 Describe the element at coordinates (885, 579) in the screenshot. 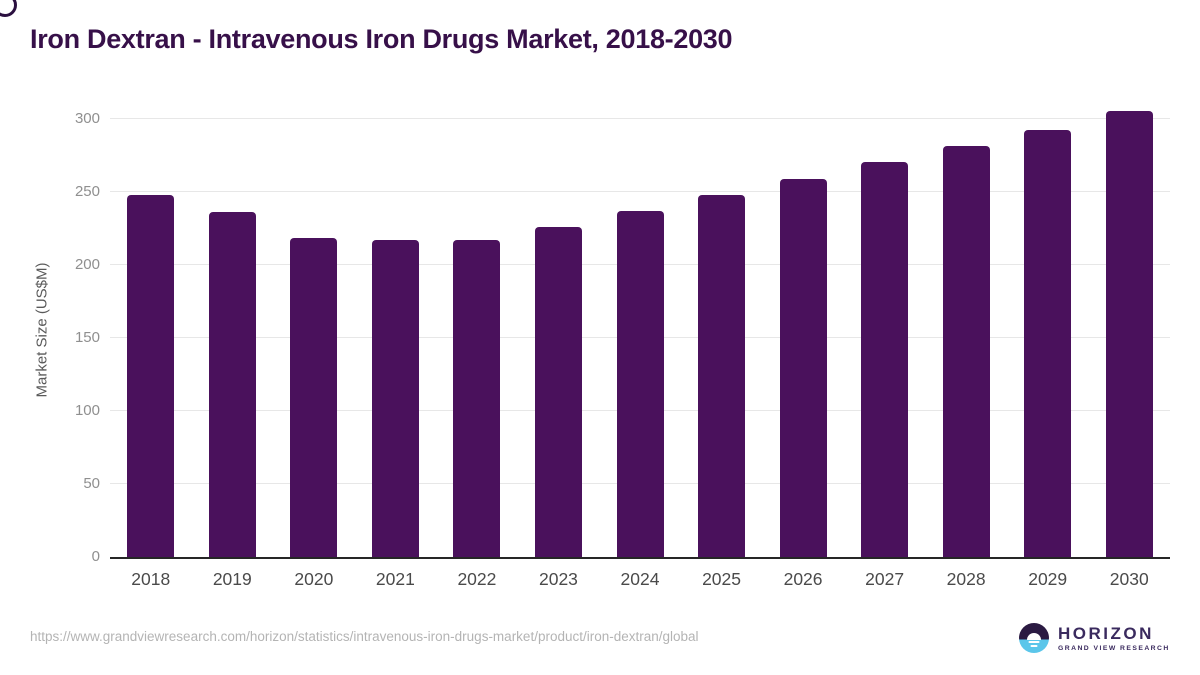

I see `x-tick-label-2027: 2027` at that location.